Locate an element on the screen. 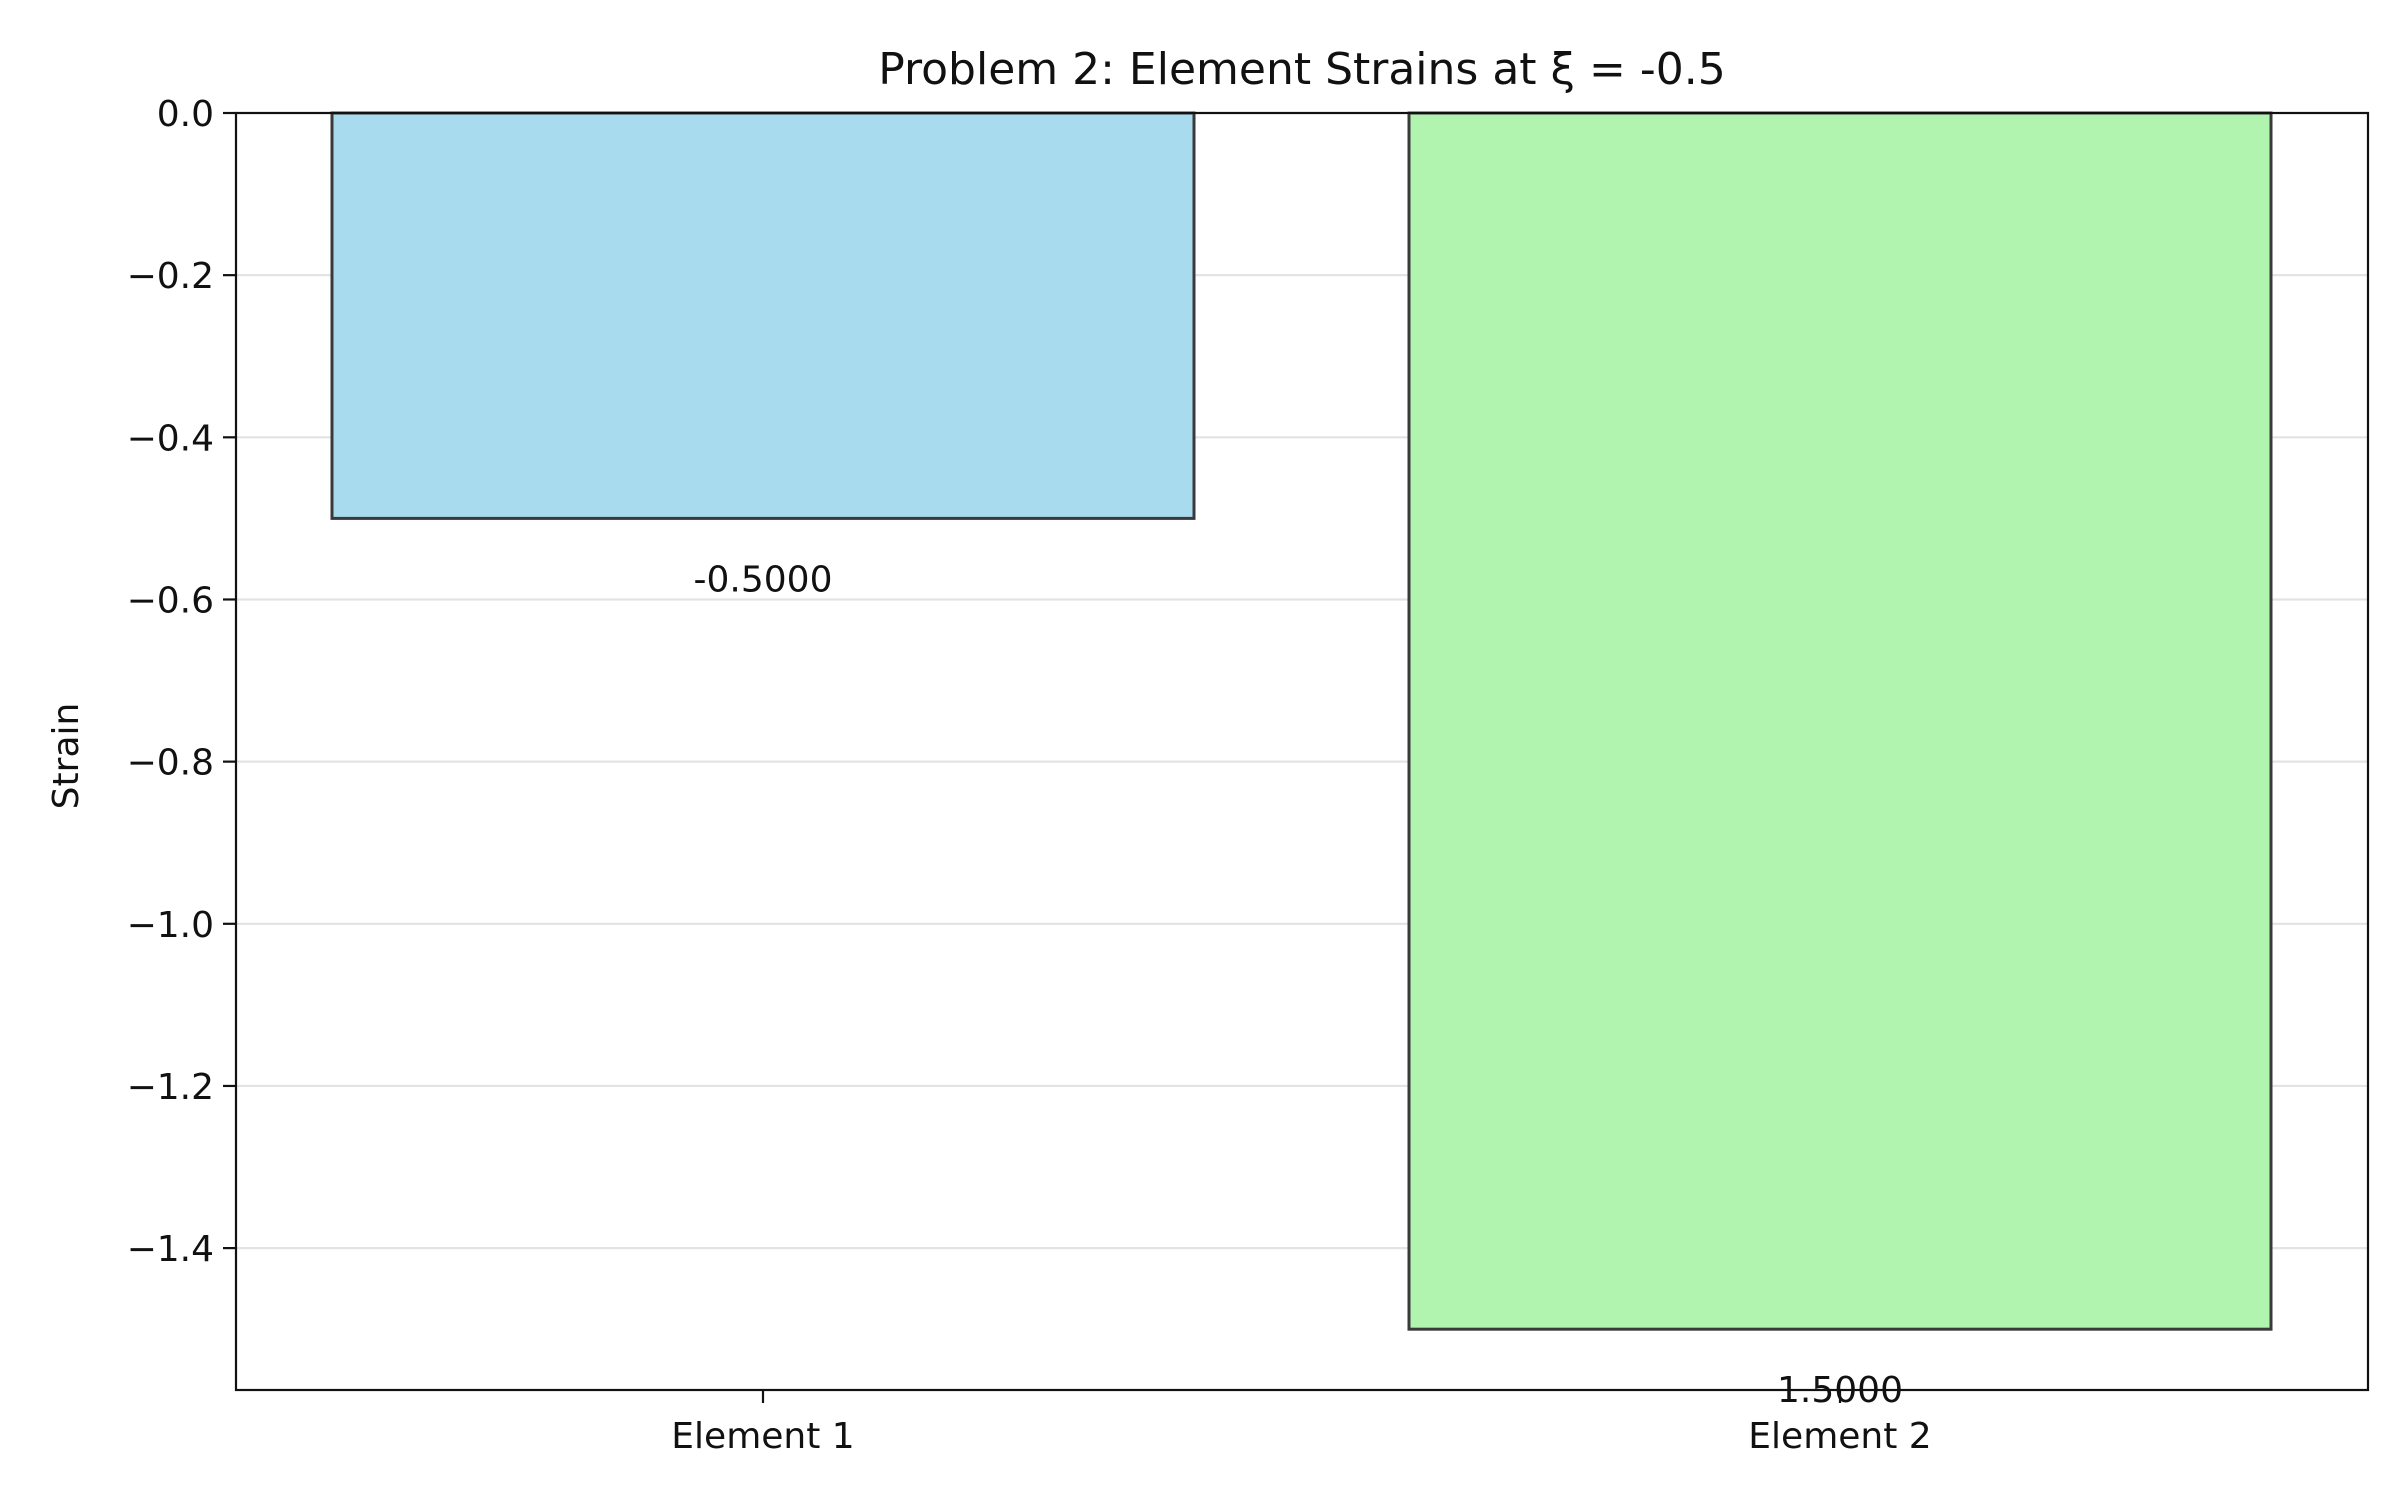 This screenshot has width=2400, height=1504. y-tick-label: 0.0 is located at coordinates (185, 114).